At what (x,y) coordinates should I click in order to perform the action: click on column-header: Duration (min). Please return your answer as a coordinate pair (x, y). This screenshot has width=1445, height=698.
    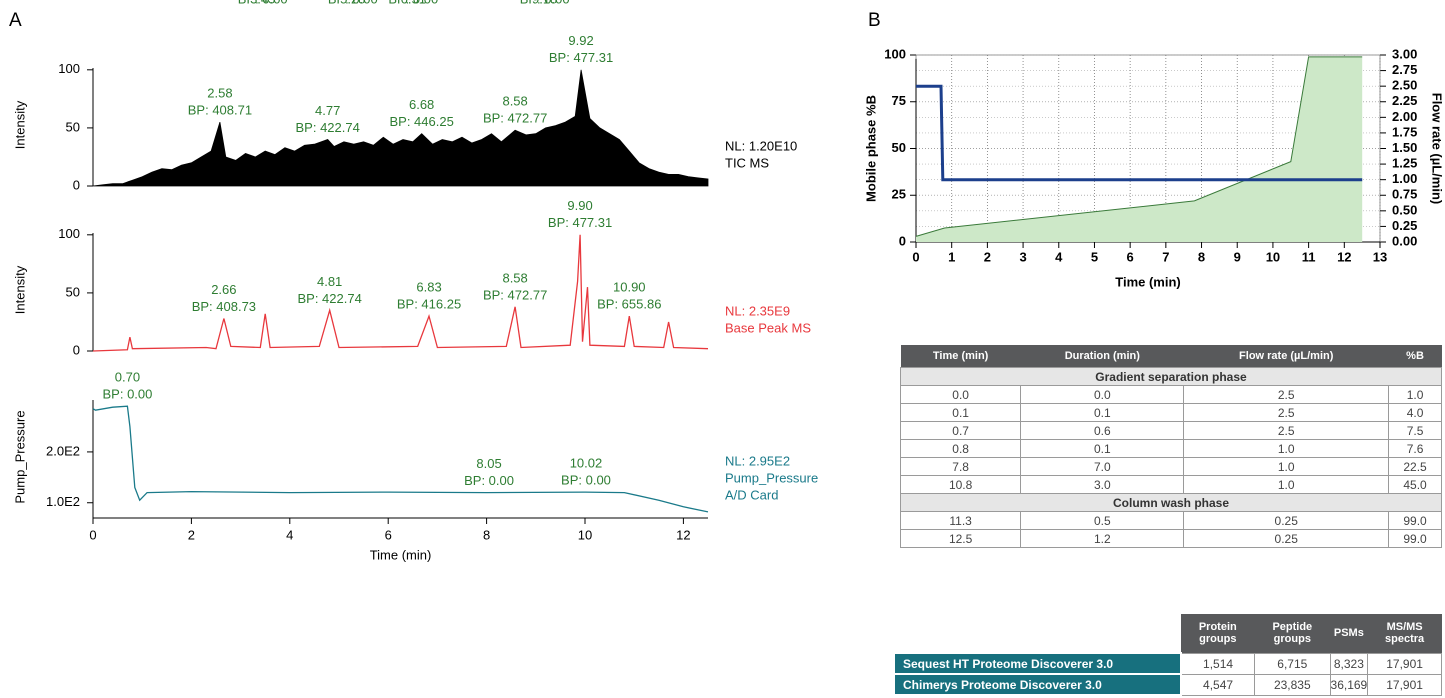
    Looking at the image, I should click on (1102, 356).